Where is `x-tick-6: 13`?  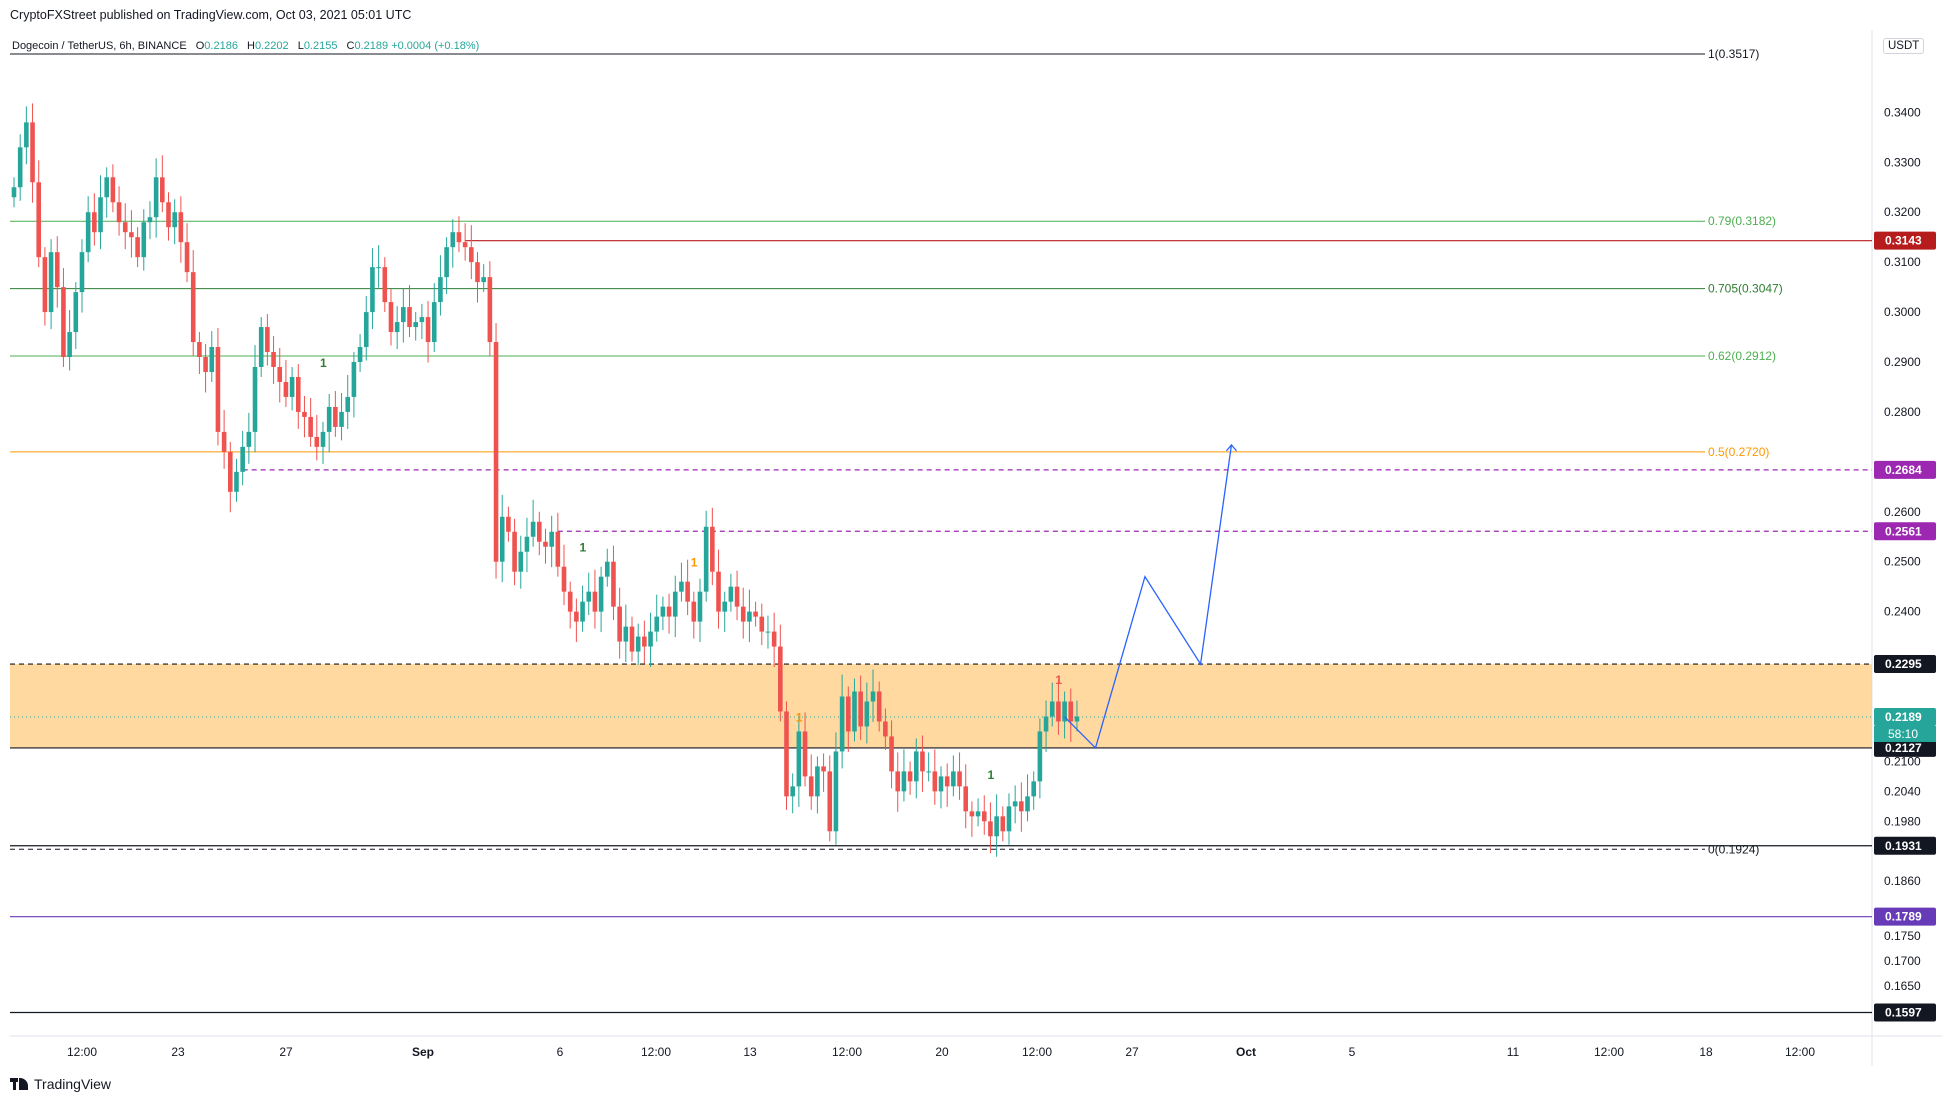
x-tick-6: 13 is located at coordinates (750, 1052).